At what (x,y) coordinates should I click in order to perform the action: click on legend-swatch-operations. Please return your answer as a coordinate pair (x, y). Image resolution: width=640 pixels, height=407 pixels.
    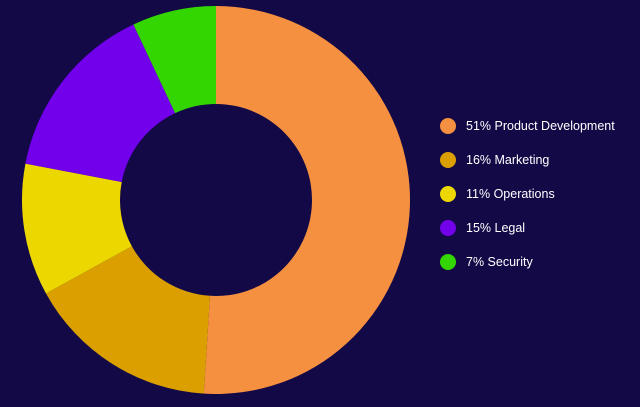
    Looking at the image, I should click on (448, 193).